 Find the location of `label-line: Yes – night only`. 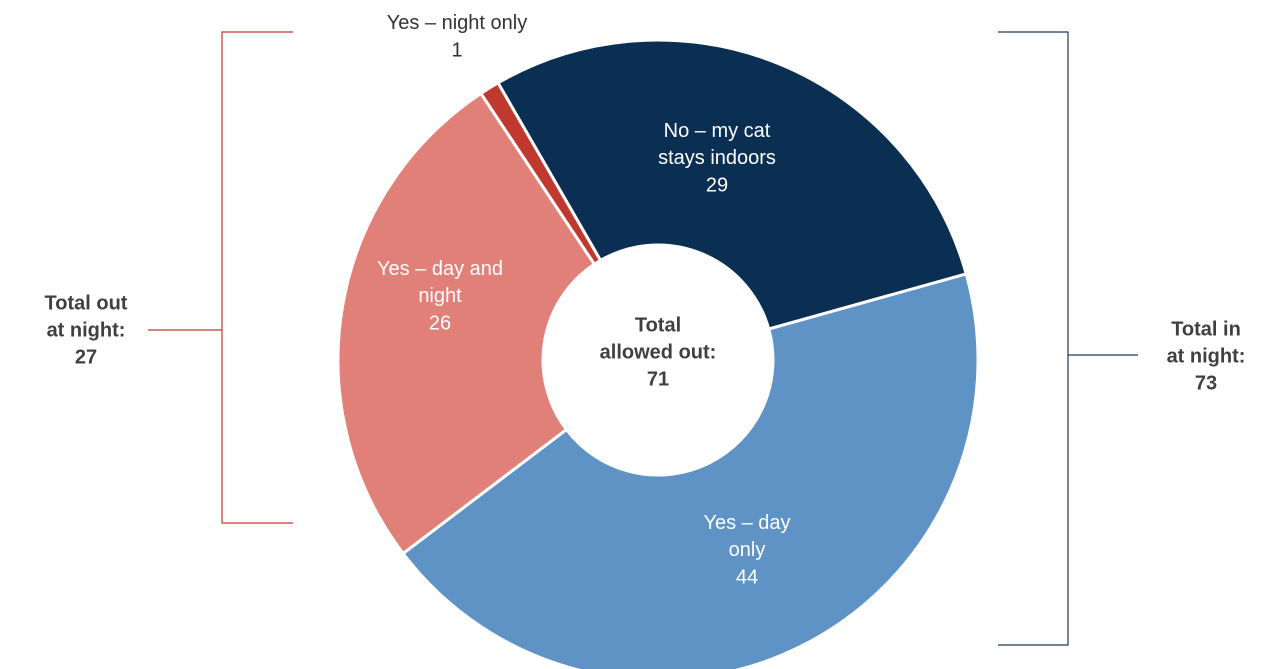

label-line: Yes – night only is located at coordinates (457, 23).